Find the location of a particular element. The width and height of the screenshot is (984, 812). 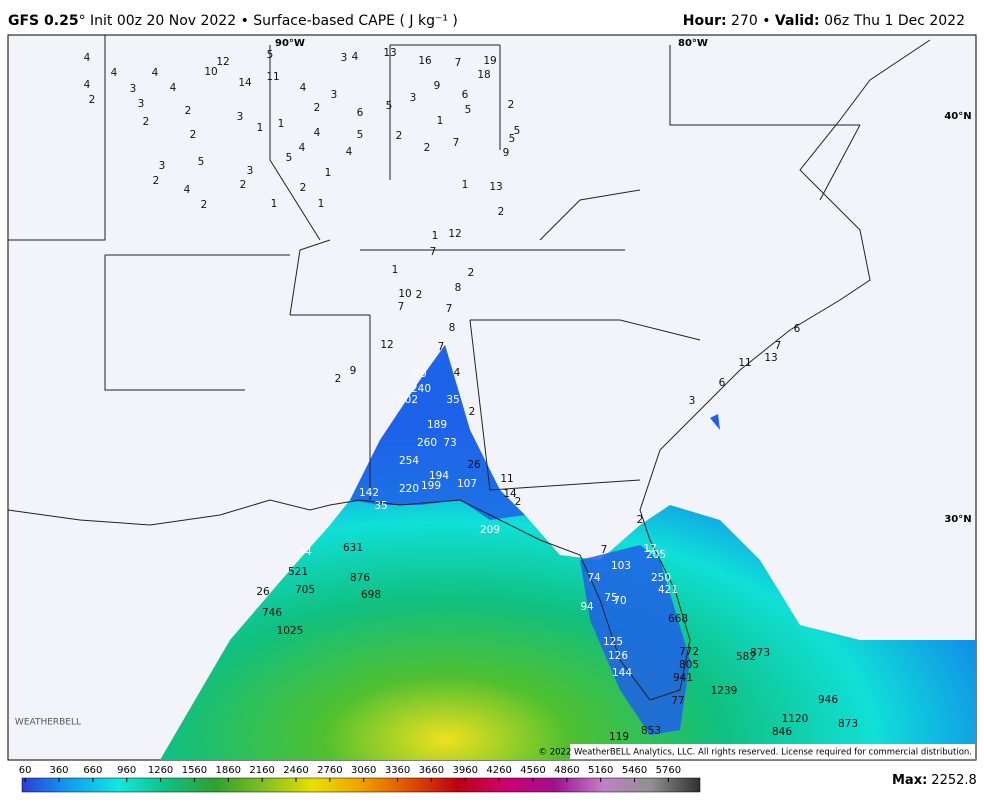

point-value: 254 is located at coordinates (409, 461).